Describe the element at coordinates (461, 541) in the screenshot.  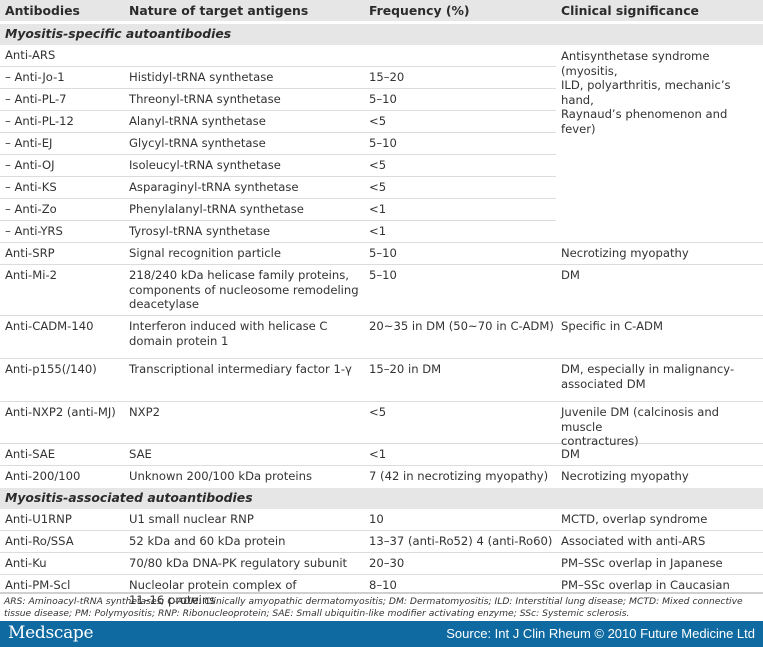
I see `frequency-cell: 13–37 (anti-Ro52) 4 (anti-Ro60)` at that location.